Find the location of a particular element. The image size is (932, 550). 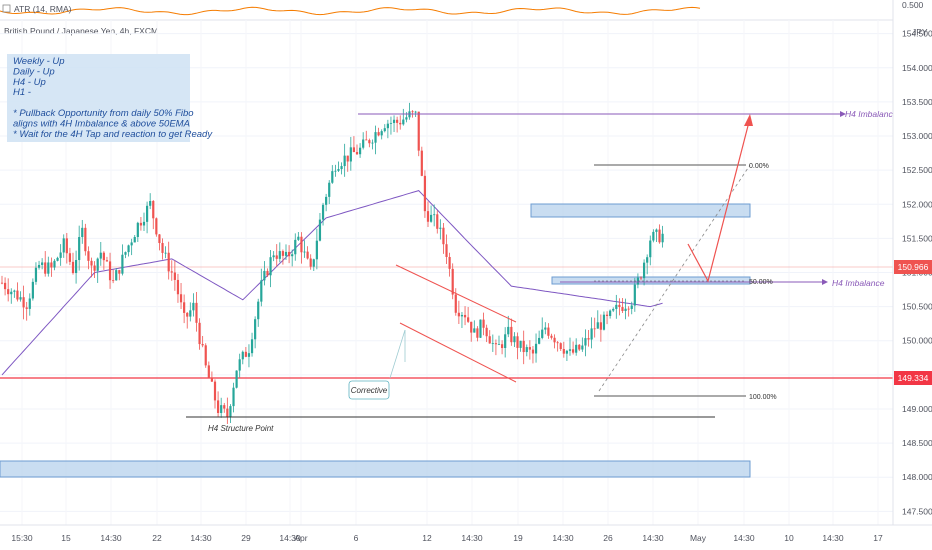

x-tick-label: Apr is located at coordinates (300, 538).